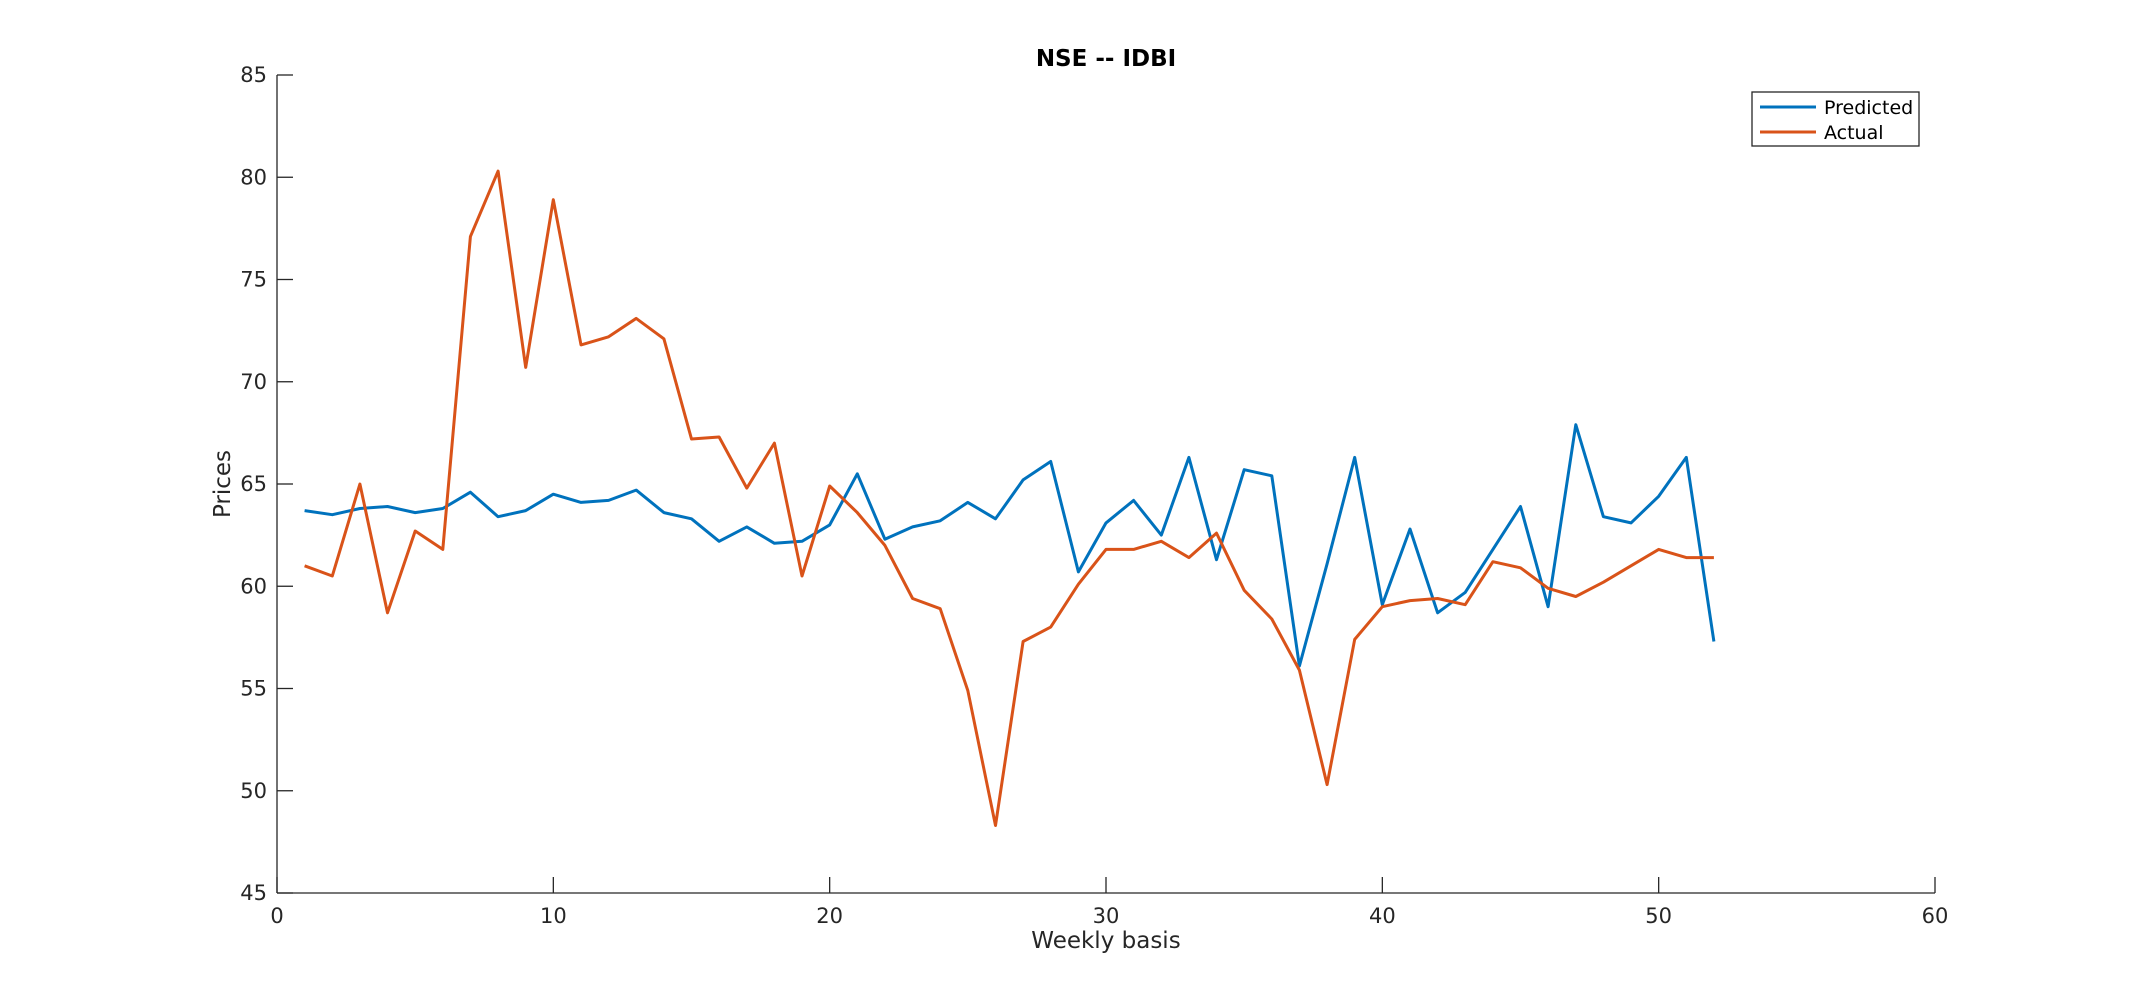 The height and width of the screenshot is (1000, 2134). Describe the element at coordinates (253, 382) in the screenshot. I see `y-tick-label: 70` at that location.